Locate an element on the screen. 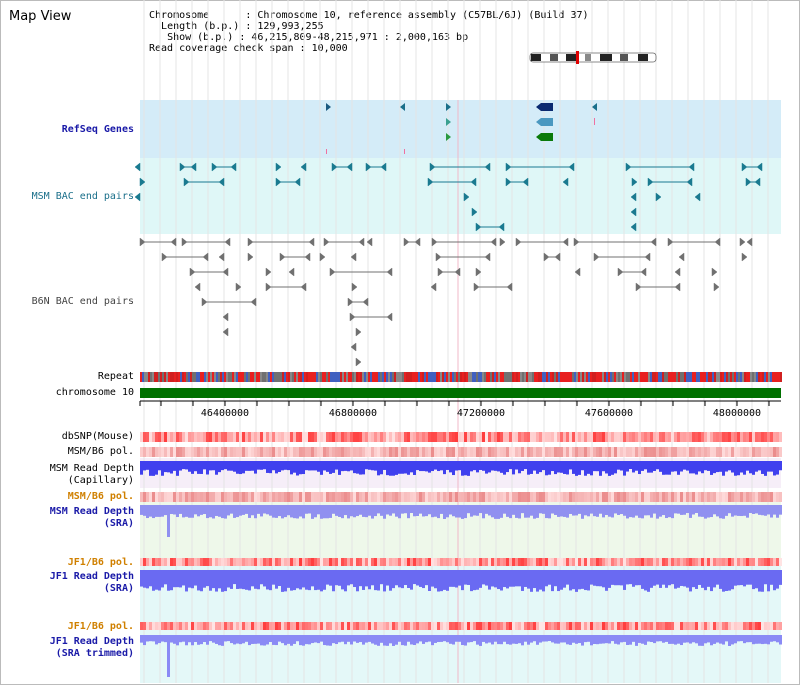 The width and height of the screenshot is (800, 685). show-value: 46,215,809-48,215,971 : 2,000,163 bp is located at coordinates (360, 37).